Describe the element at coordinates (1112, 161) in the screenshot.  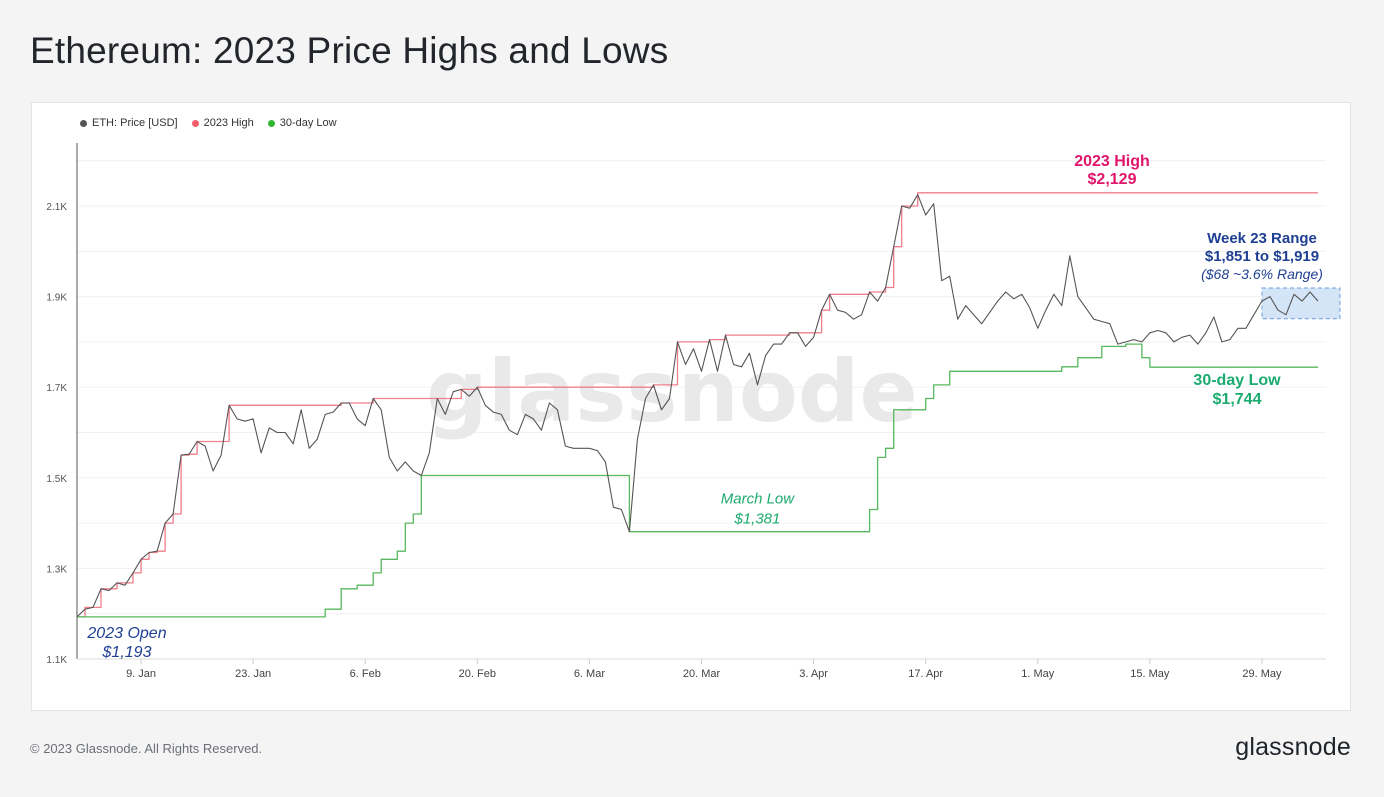
I see `high-annotation-label: 2023 High` at that location.